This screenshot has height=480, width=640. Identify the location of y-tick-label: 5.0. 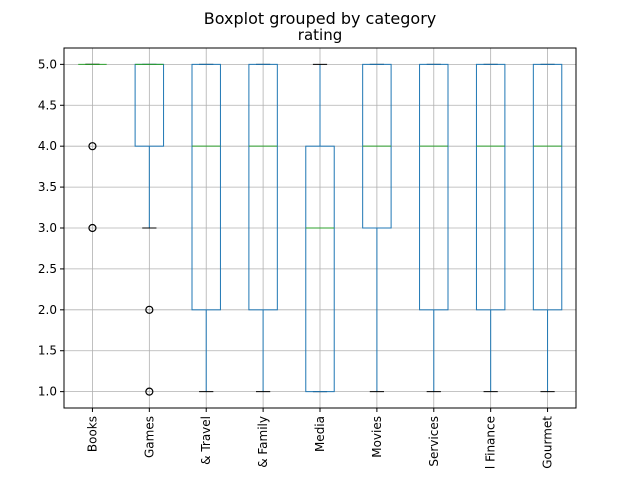
(47, 64).